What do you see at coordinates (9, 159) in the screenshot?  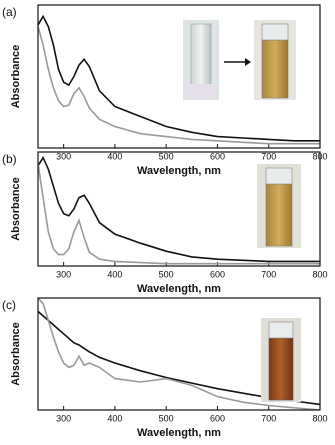 I see `panel-label: (b)` at bounding box center [9, 159].